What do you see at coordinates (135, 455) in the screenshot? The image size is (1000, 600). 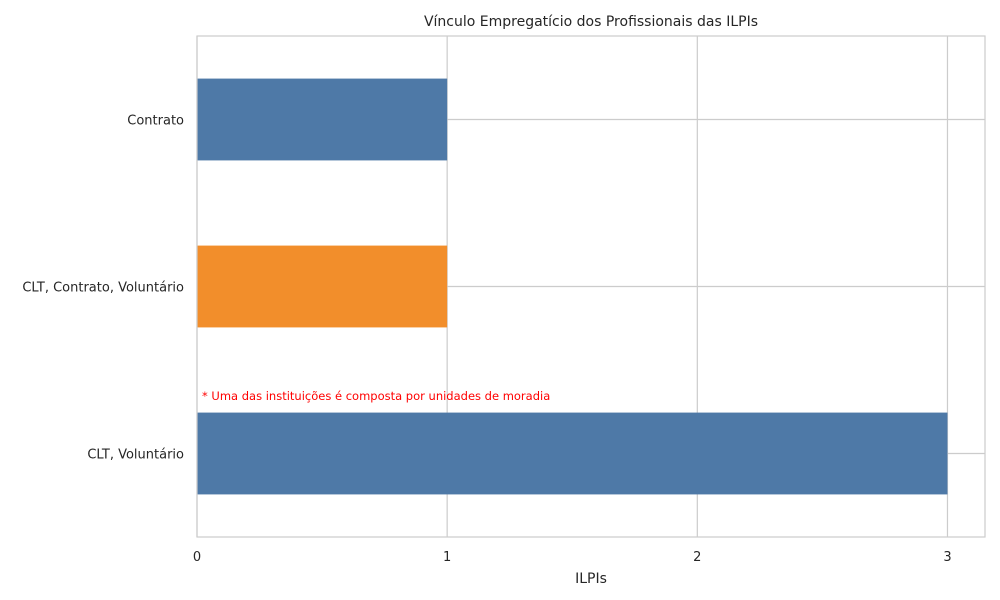 I see `y-tick-label: CLT, Voluntário` at bounding box center [135, 455].